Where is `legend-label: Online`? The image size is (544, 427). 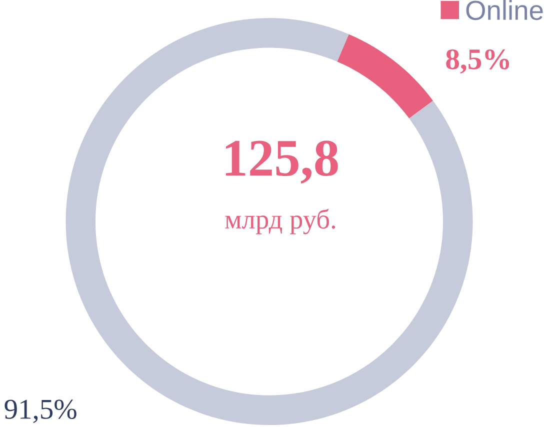 legend-label: Online is located at coordinates (504, 10).